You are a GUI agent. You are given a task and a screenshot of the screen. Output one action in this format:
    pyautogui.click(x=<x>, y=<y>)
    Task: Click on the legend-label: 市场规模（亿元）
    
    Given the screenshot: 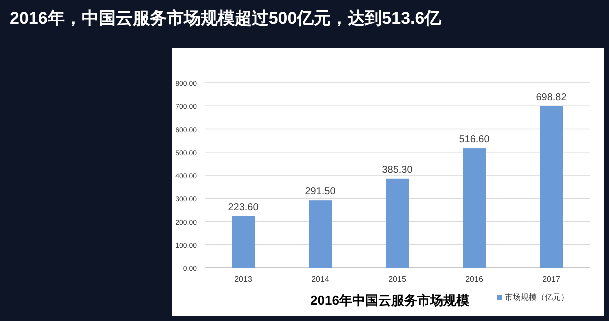 What is the action you would take?
    pyautogui.click(x=537, y=297)
    